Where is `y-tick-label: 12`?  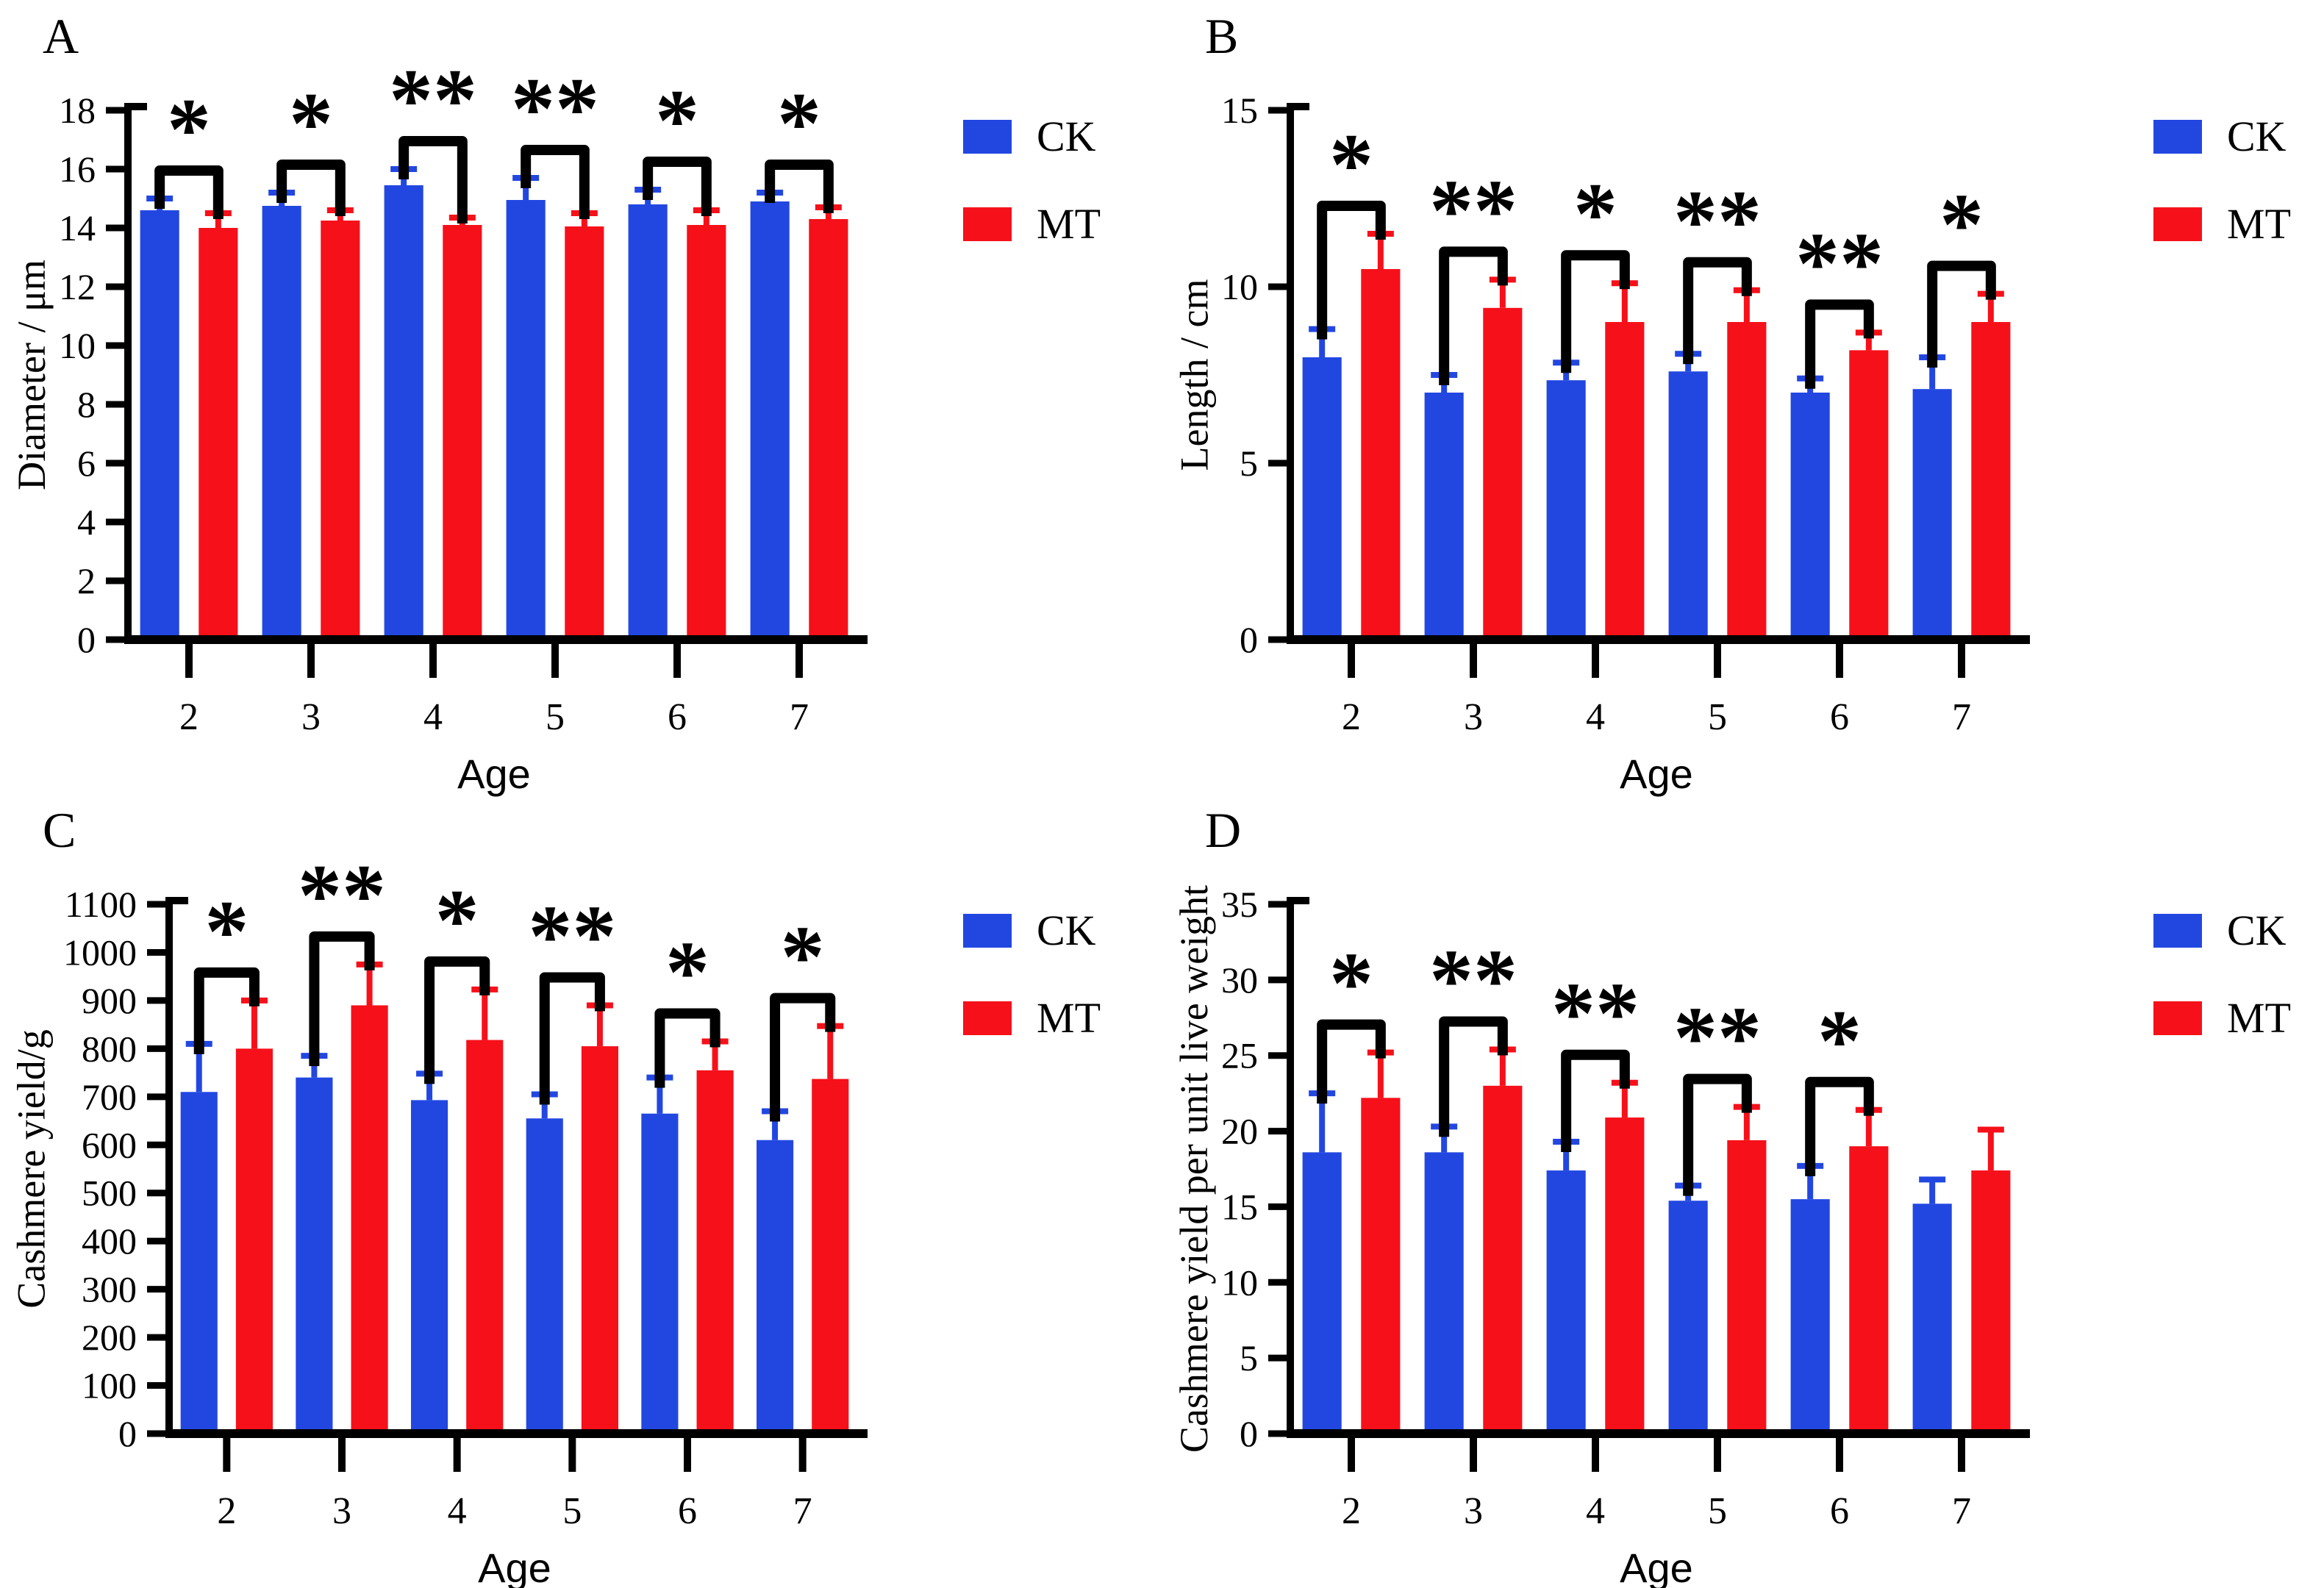 y-tick-label: 12 is located at coordinates (77, 286).